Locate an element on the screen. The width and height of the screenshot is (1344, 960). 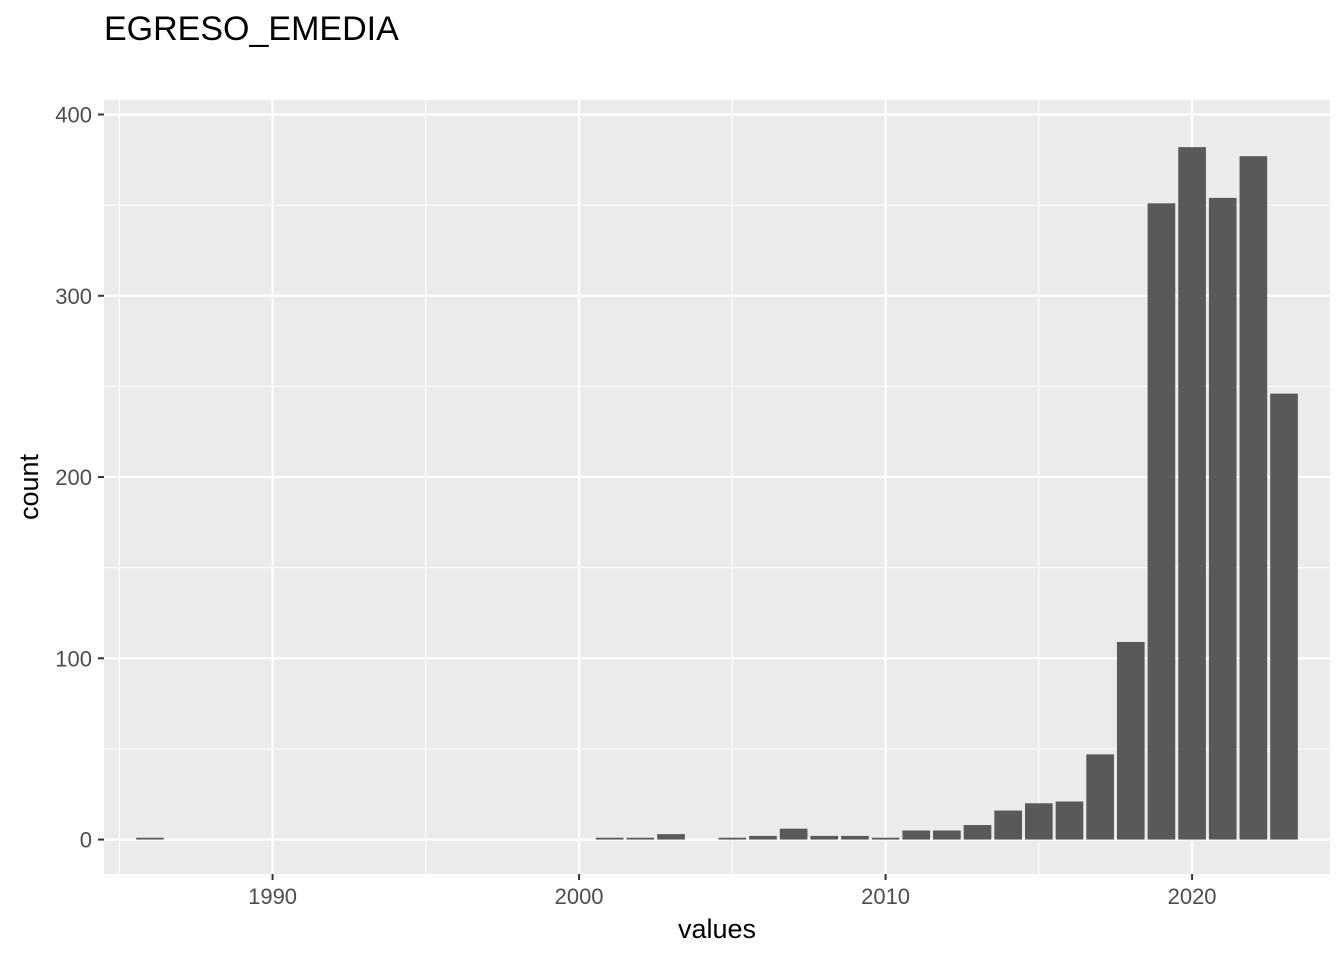
y-tick-label: 0 is located at coordinates (86, 840).